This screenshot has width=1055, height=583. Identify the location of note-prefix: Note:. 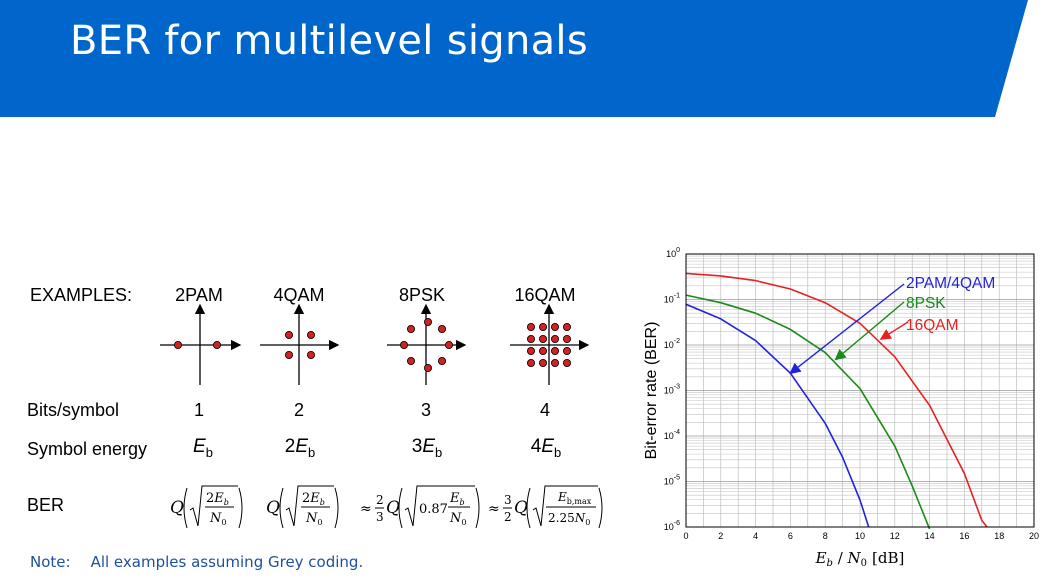
(50, 562).